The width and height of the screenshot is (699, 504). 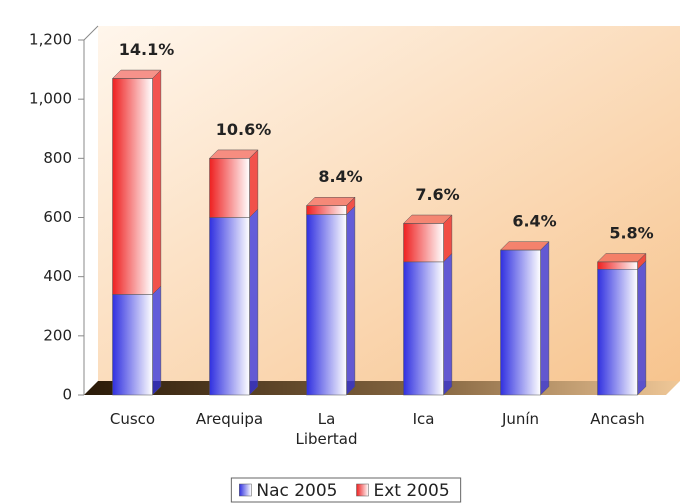 I want to click on x-tick-label: Ancash, so click(x=617, y=419).